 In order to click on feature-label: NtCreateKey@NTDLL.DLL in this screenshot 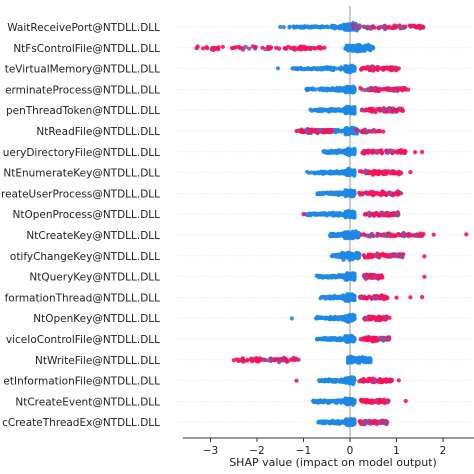, I will do `click(93, 236)`.